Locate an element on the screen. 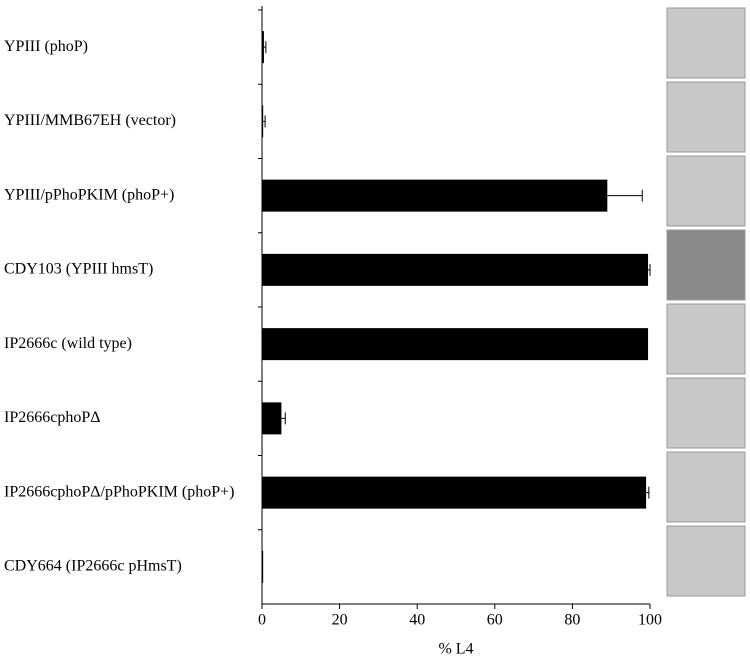 The image size is (750, 666). y-tick-label: IP2666cphoPΔ/pPhoPKIM (phoP+) is located at coordinates (119, 491).